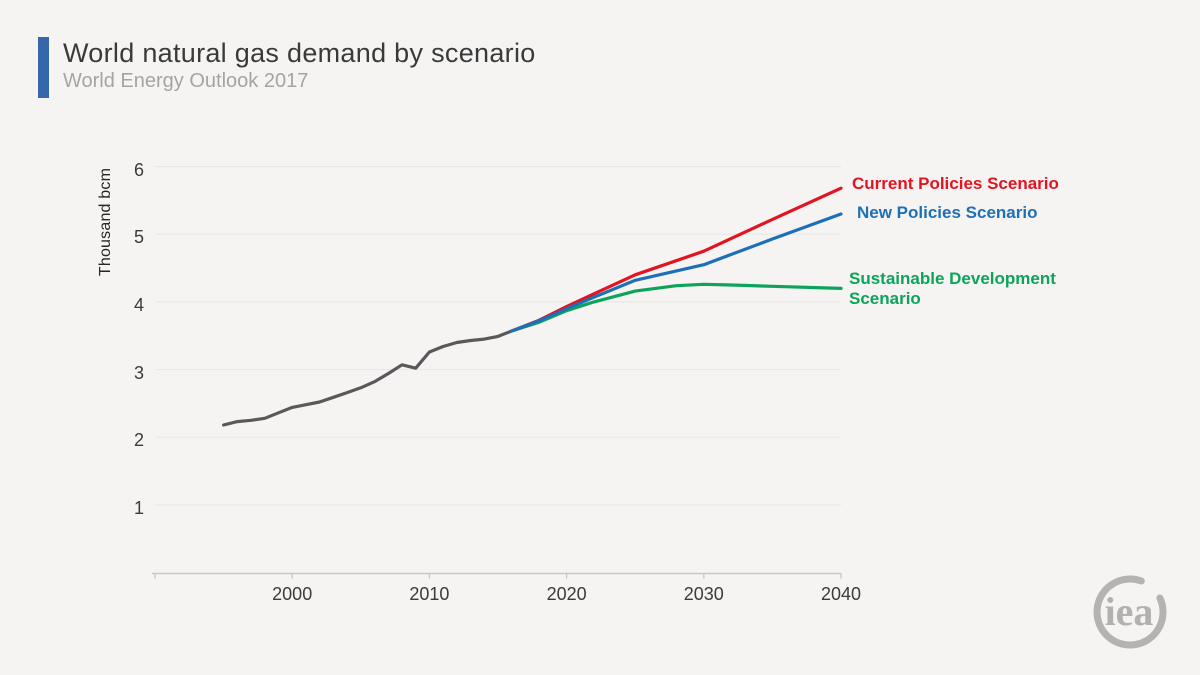 Image resolution: width=1200 pixels, height=675 pixels. I want to click on y-axis-title: Thousand bcm, so click(105, 222).